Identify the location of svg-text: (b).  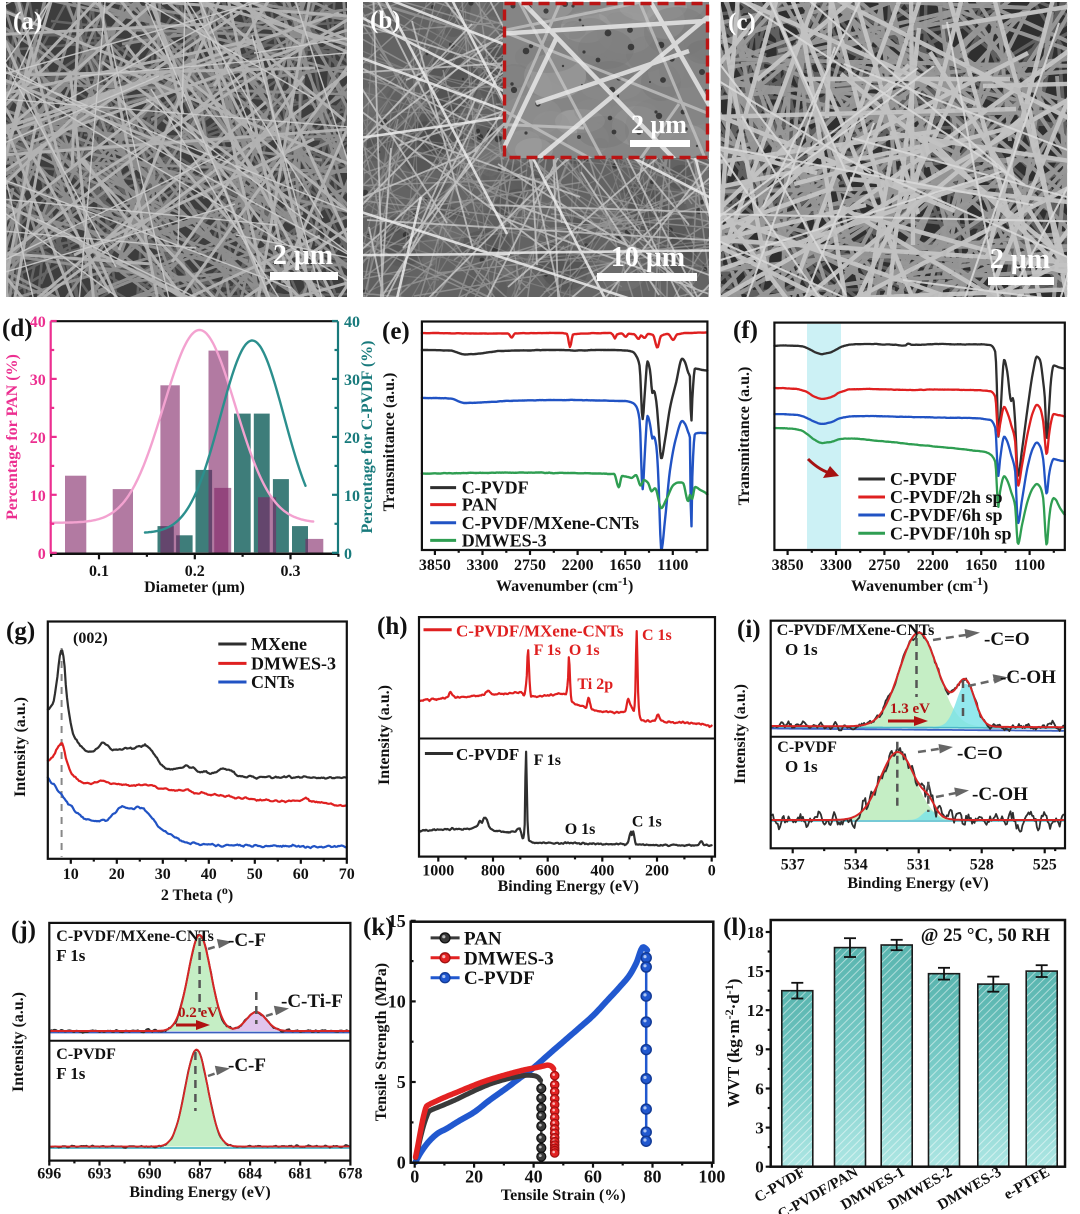
(385, 20).